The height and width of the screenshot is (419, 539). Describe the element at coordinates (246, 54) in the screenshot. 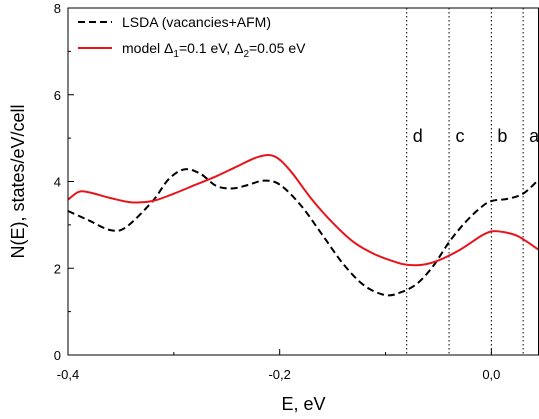

I see `legend-model-sub2: 2` at that location.